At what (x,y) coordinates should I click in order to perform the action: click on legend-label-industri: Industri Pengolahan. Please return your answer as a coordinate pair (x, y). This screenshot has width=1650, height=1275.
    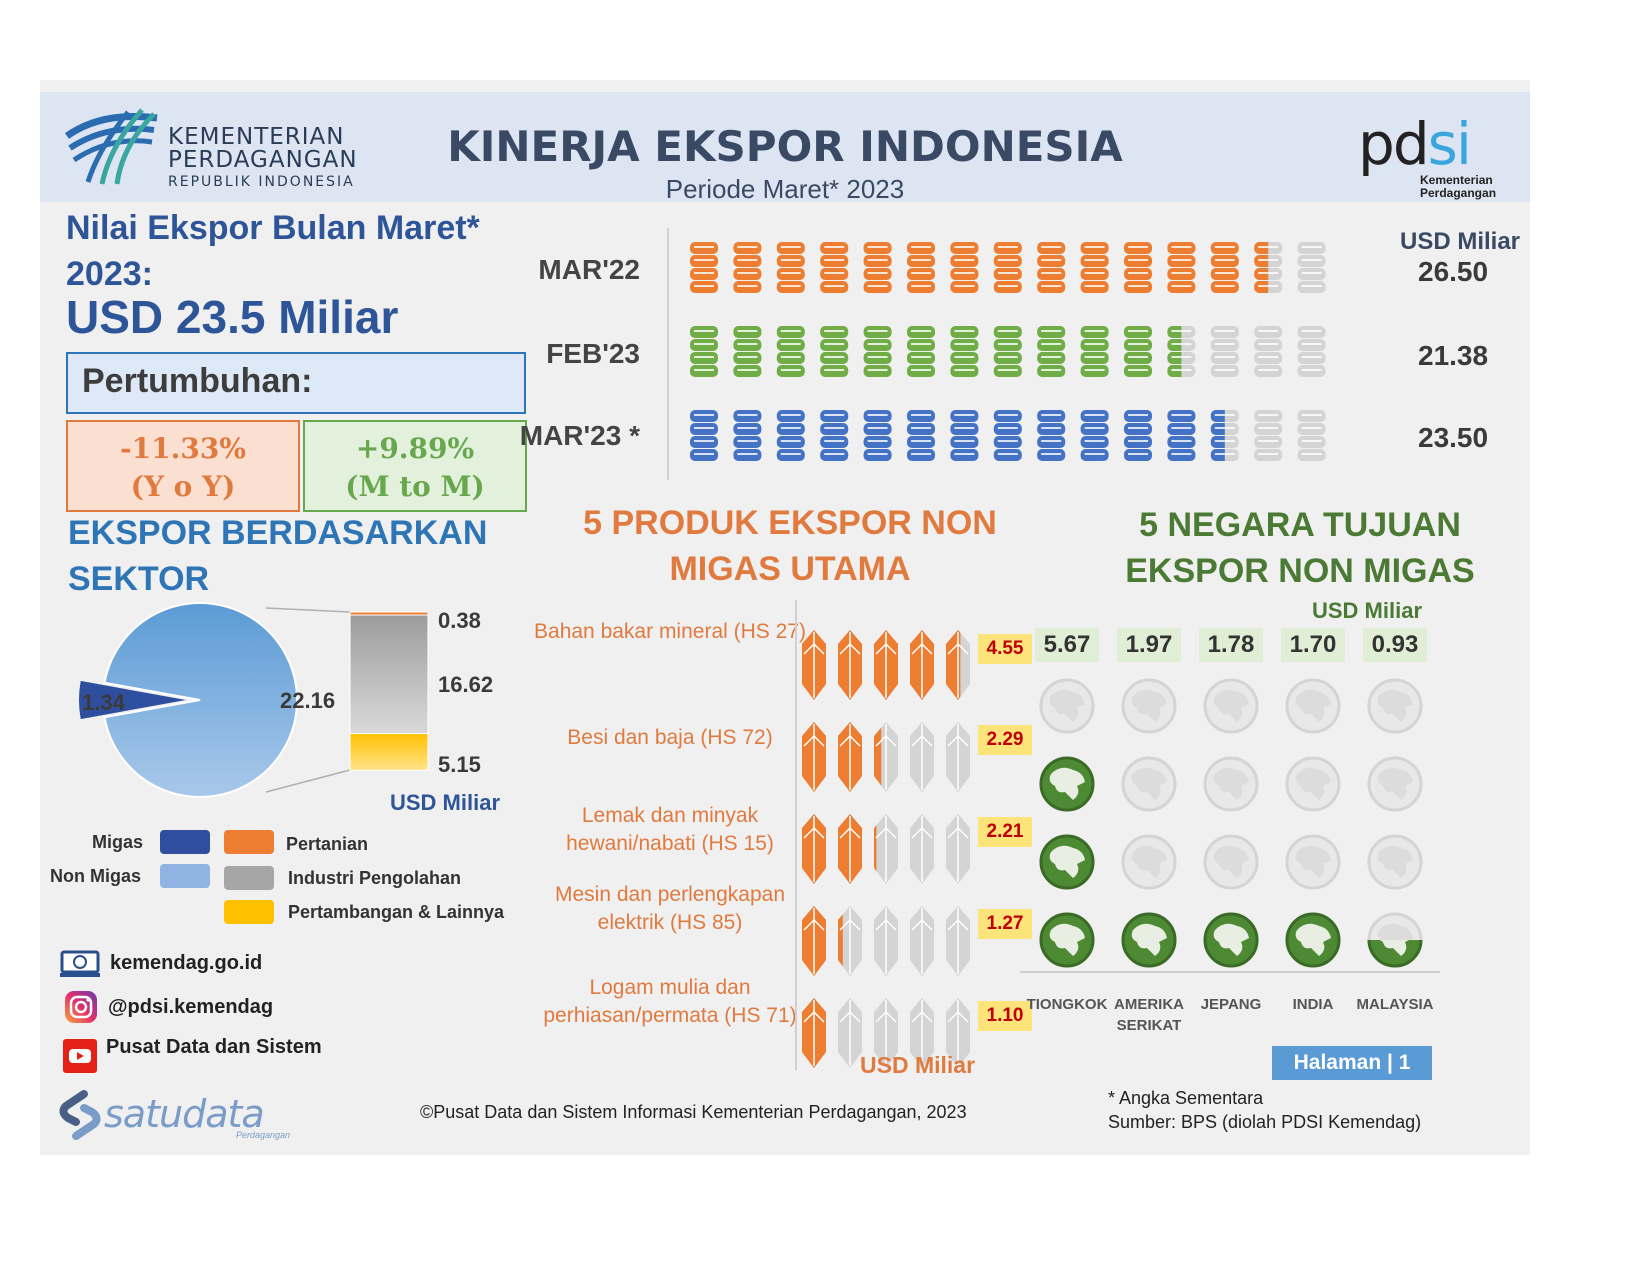
    Looking at the image, I should click on (375, 878).